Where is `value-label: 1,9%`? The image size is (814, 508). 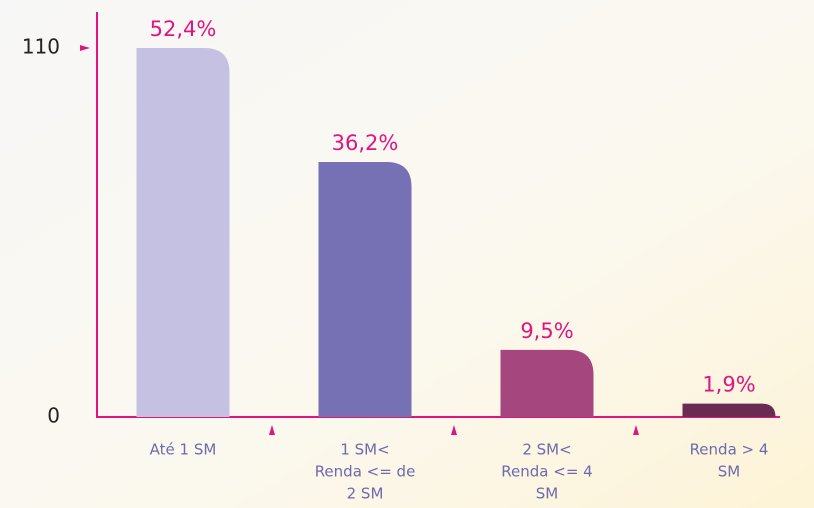 value-label: 1,9% is located at coordinates (728, 385).